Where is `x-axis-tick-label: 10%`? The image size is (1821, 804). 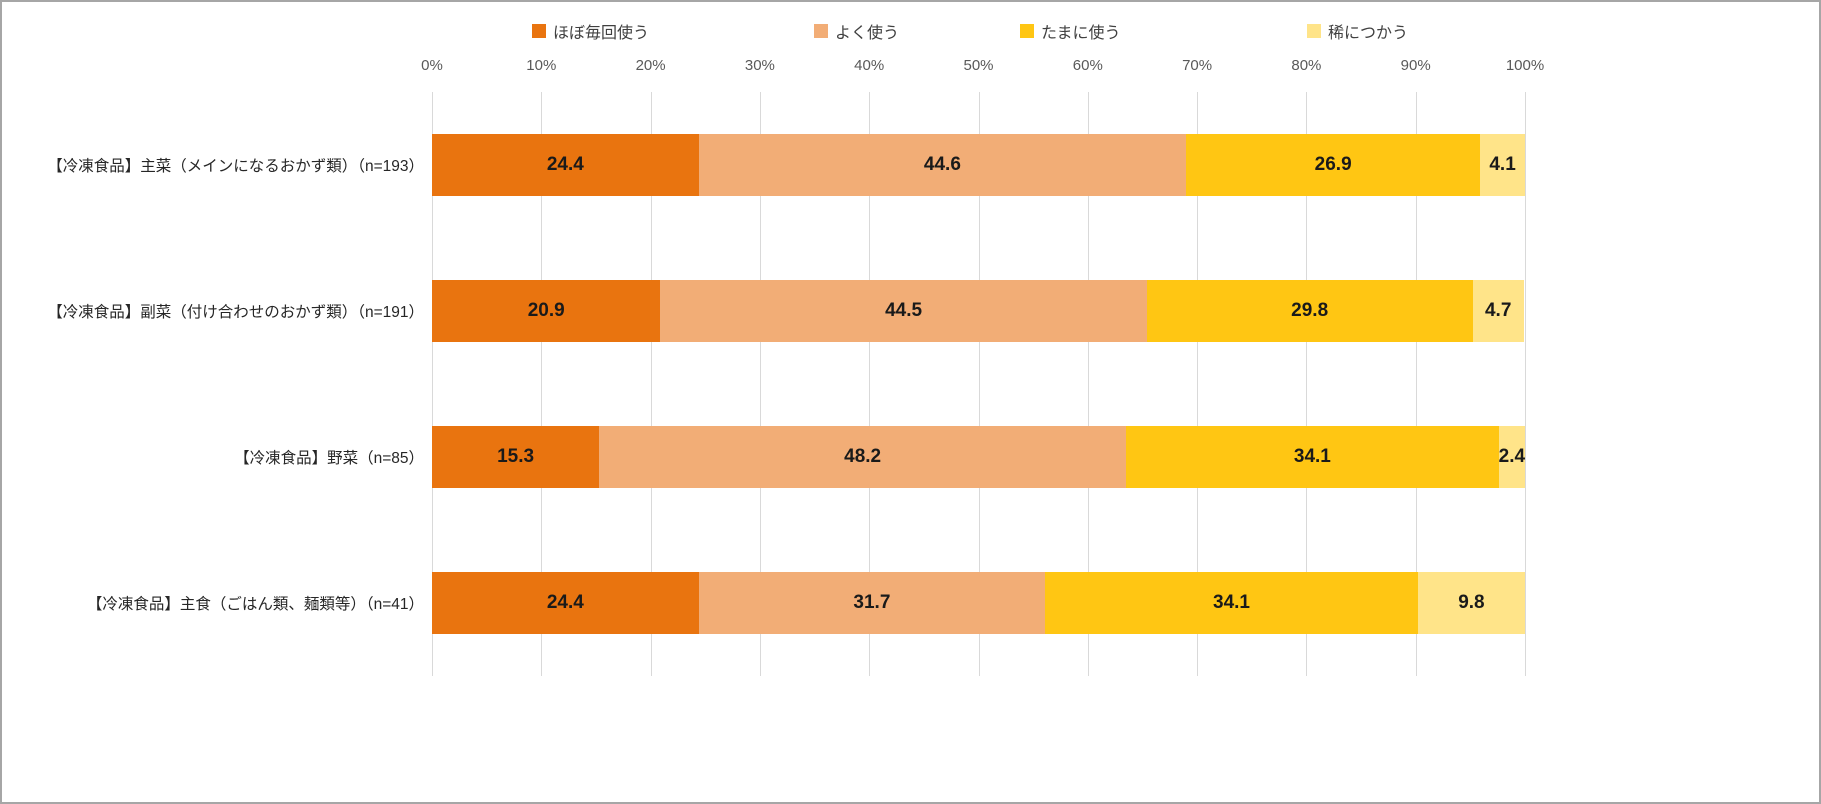 x-axis-tick-label: 10% is located at coordinates (541, 65).